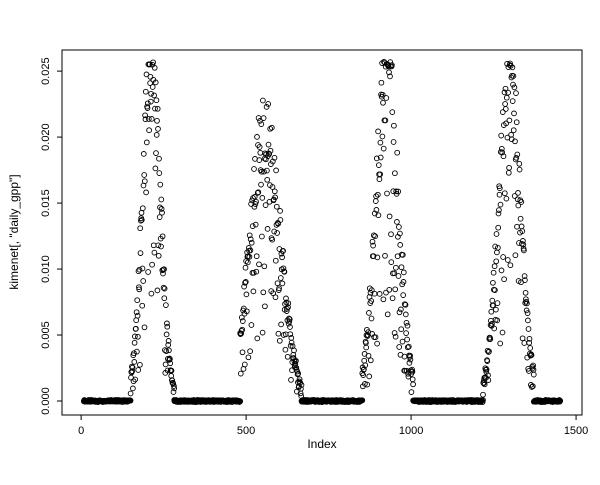  I want to click on x-tick-label: 1000, so click(411, 431).